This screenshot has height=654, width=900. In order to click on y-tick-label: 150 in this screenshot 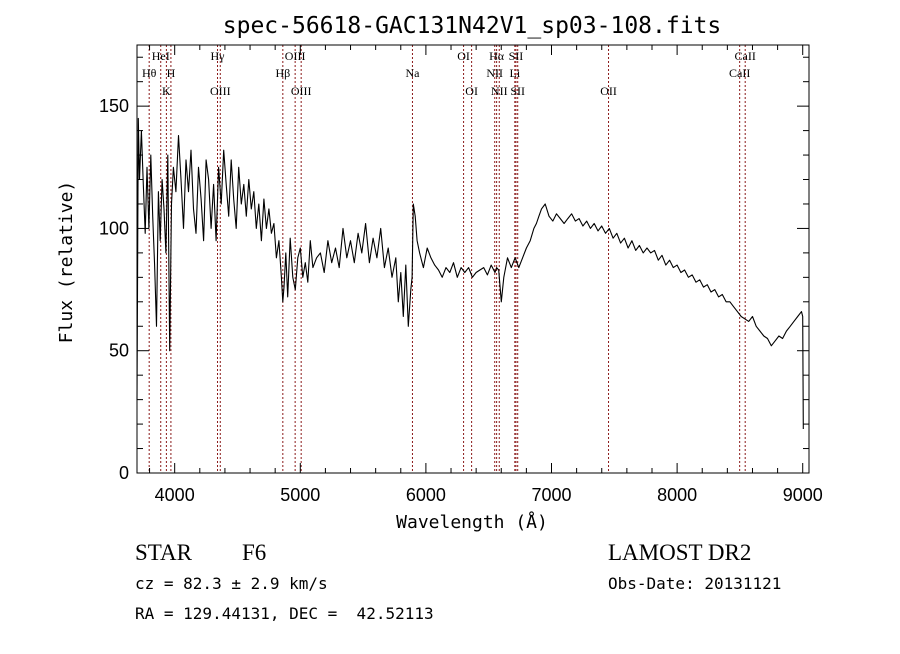, I will do `click(114, 106)`.